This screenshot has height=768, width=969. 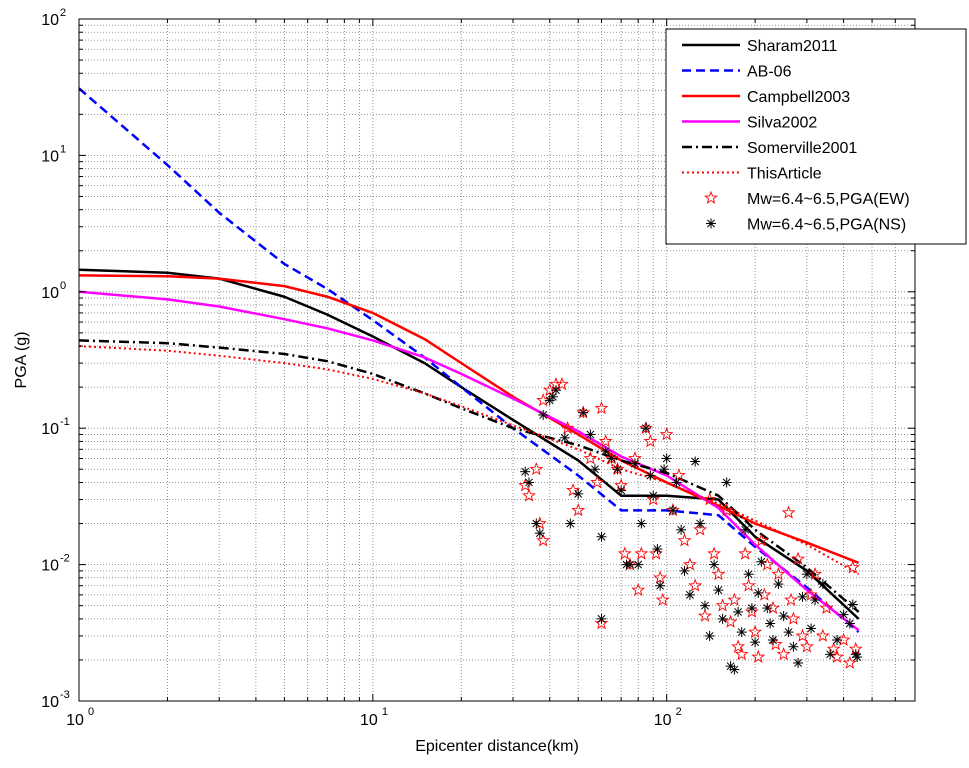 What do you see at coordinates (691, 530) in the screenshot?
I see `series-points-mw-6-4-6-5-pga-ns` at bounding box center [691, 530].